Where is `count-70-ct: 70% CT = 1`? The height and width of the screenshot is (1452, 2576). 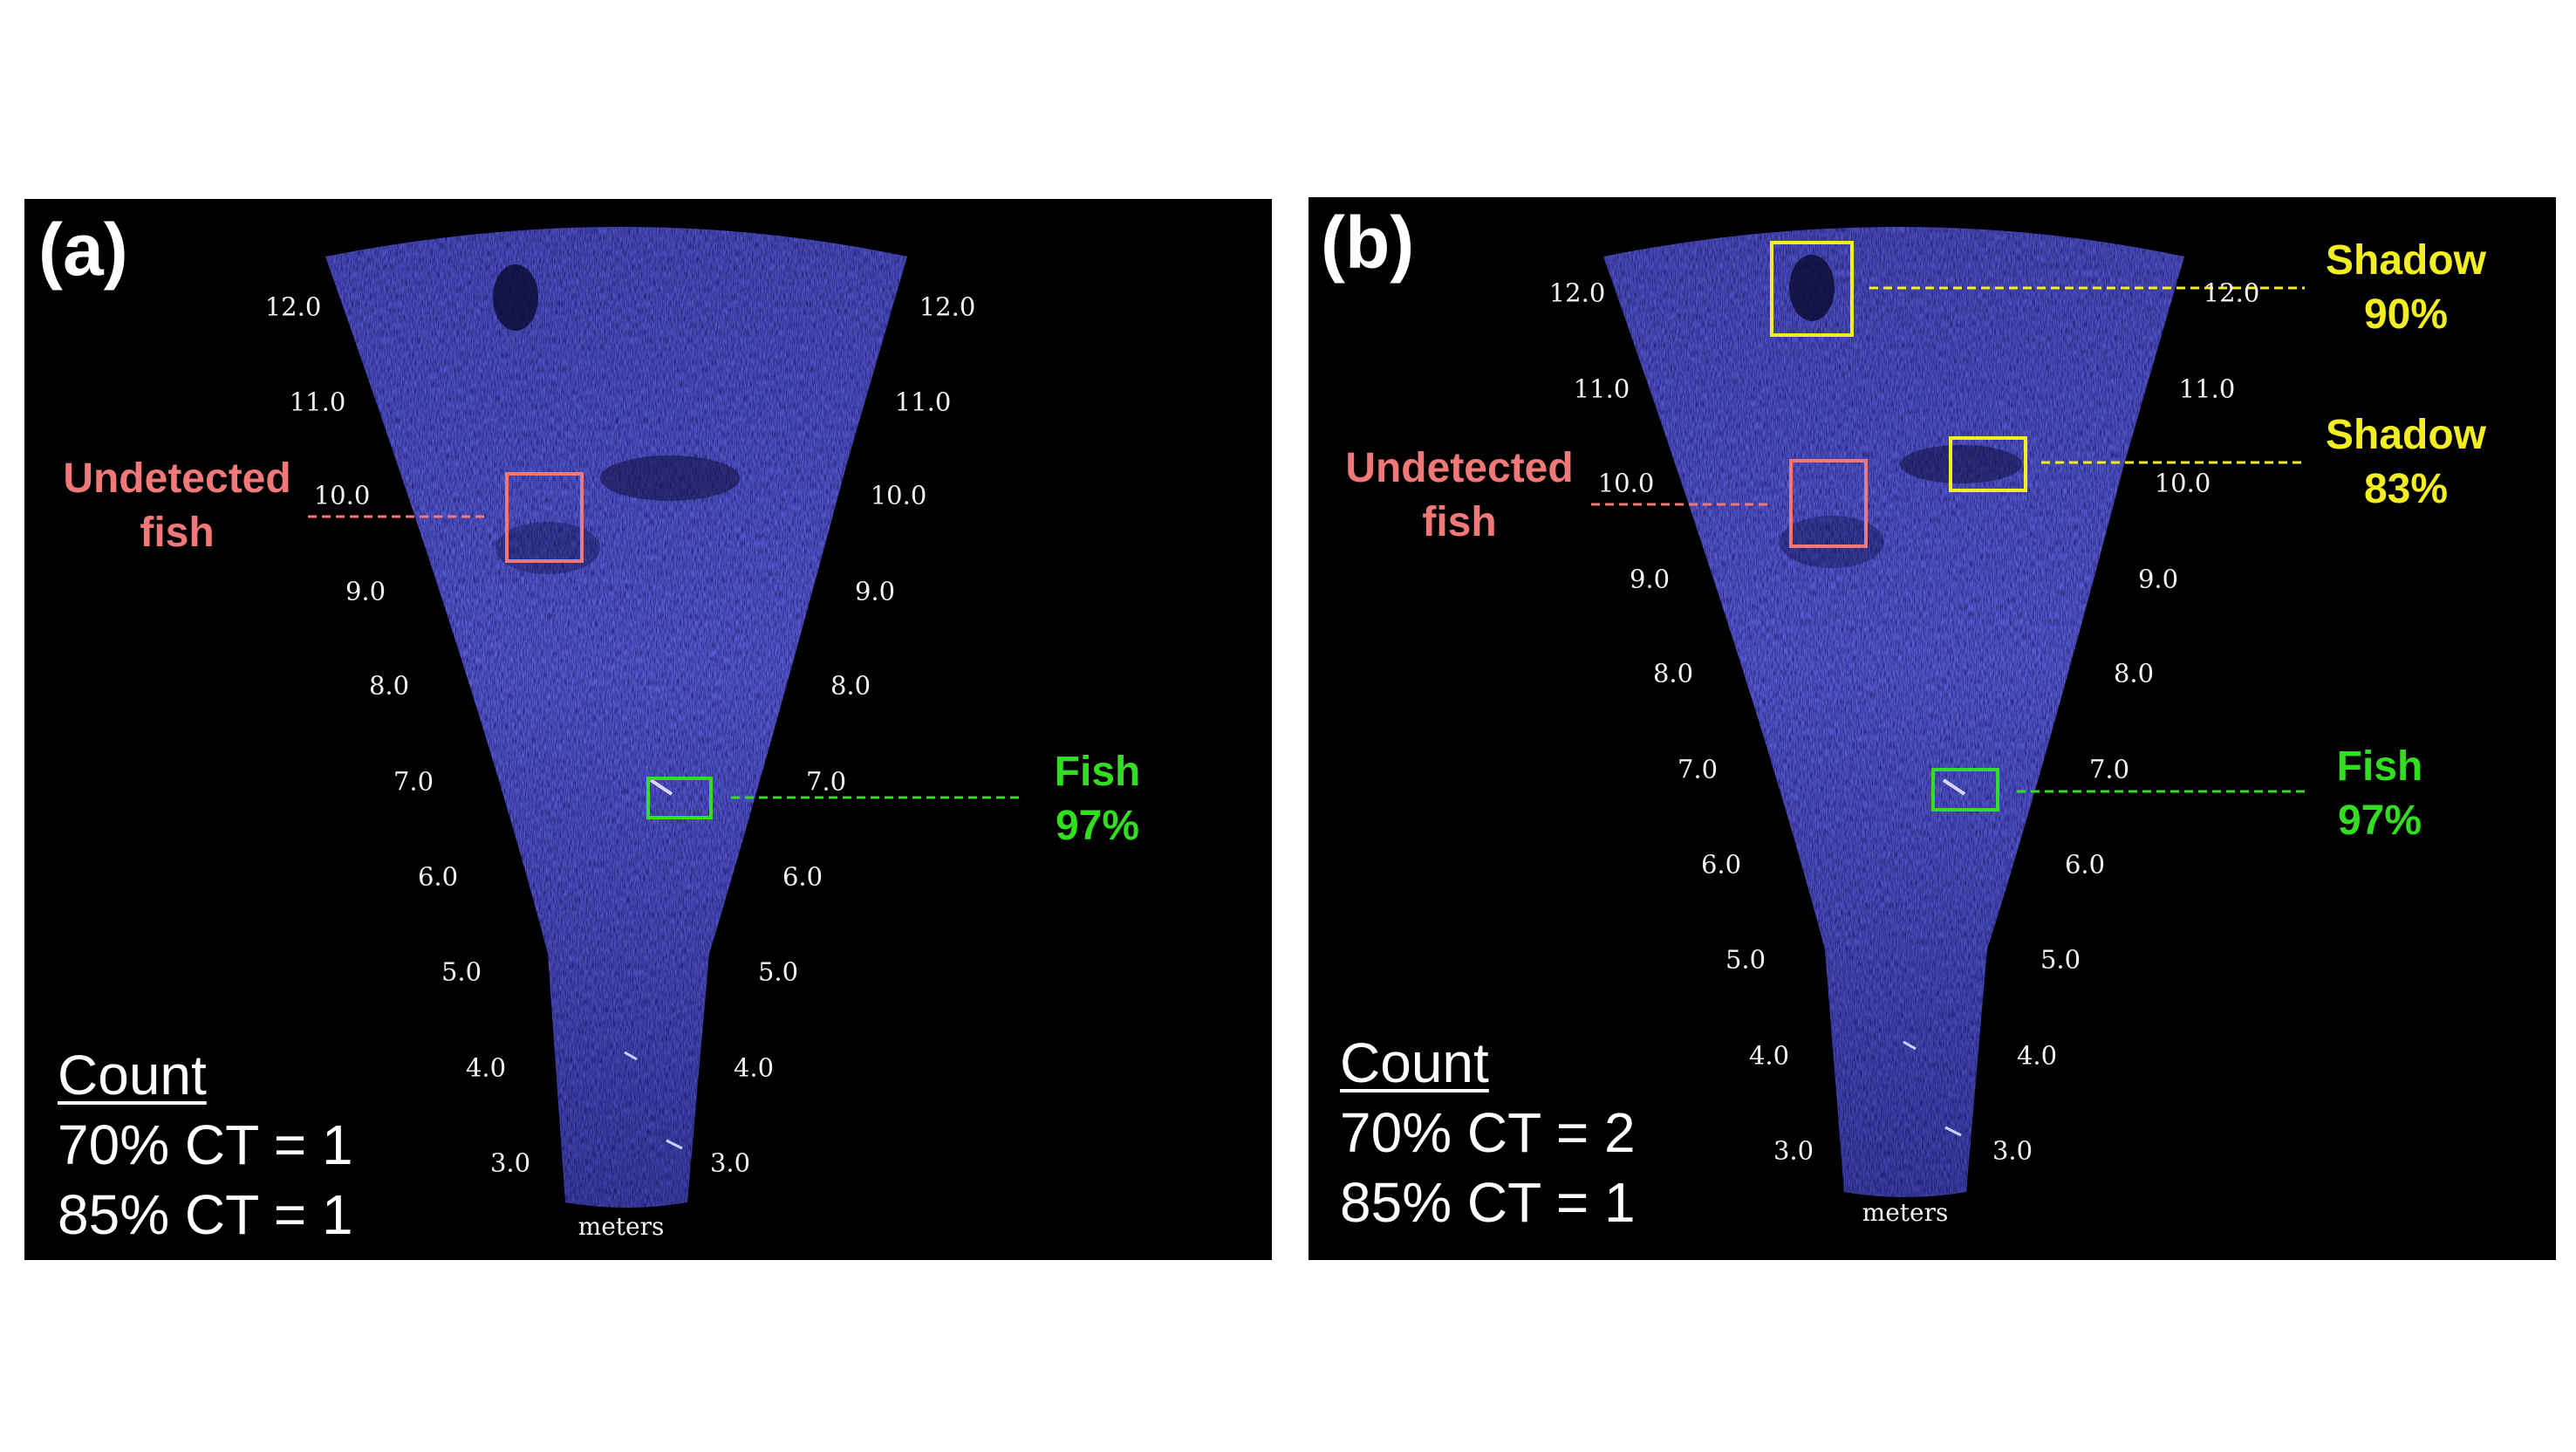 count-70-ct: 70% CT = 1 is located at coordinates (205, 1144).